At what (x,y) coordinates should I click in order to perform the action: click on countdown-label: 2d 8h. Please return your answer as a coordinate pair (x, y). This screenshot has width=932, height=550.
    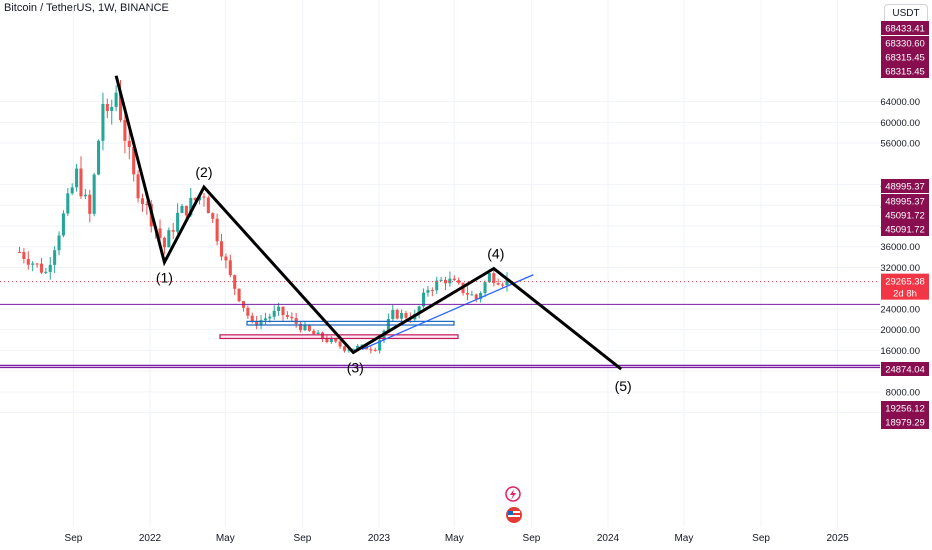
    Looking at the image, I should click on (905, 294).